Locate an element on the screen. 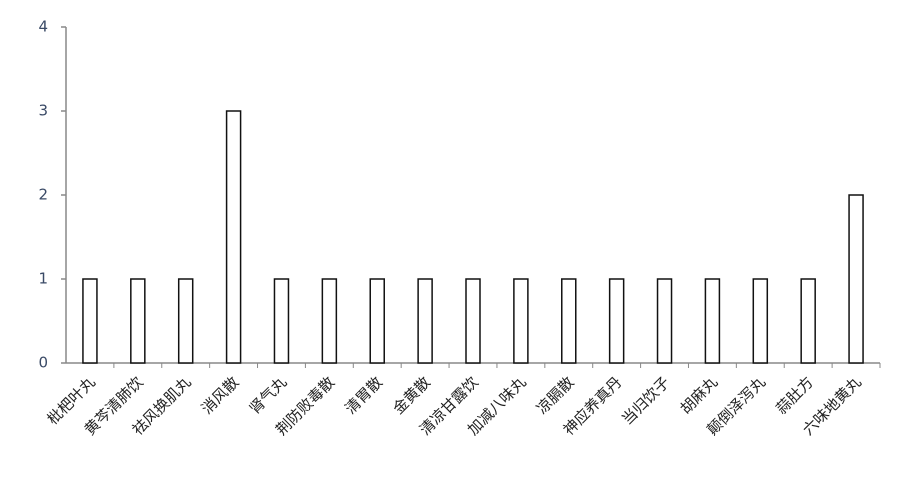  x-tick-label: 蒜肚方 is located at coordinates (794, 395).